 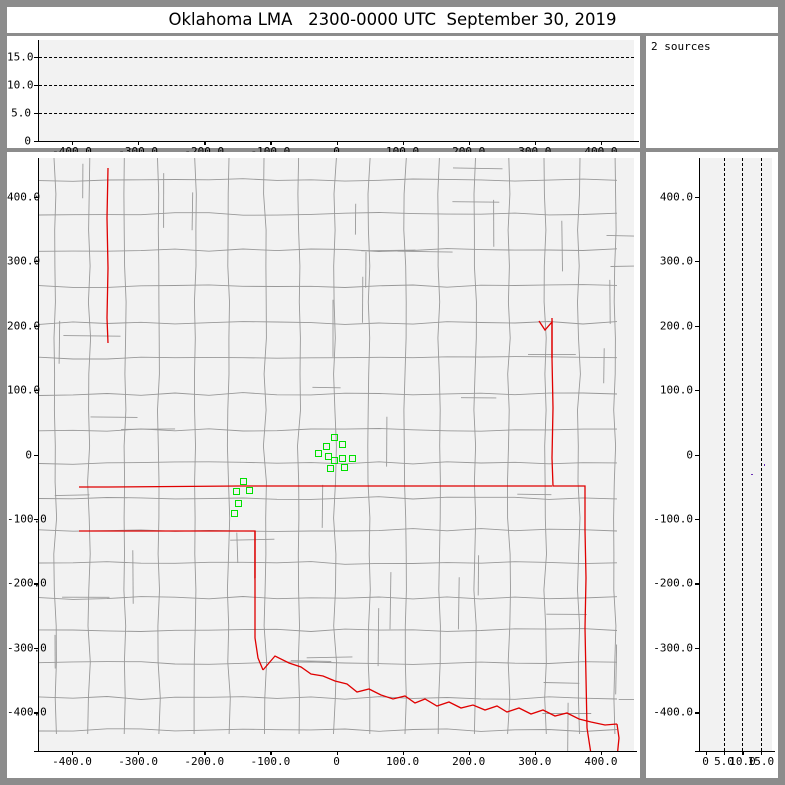 I want to click on right-x-ticklabel-0: 0, so click(x=705, y=761).